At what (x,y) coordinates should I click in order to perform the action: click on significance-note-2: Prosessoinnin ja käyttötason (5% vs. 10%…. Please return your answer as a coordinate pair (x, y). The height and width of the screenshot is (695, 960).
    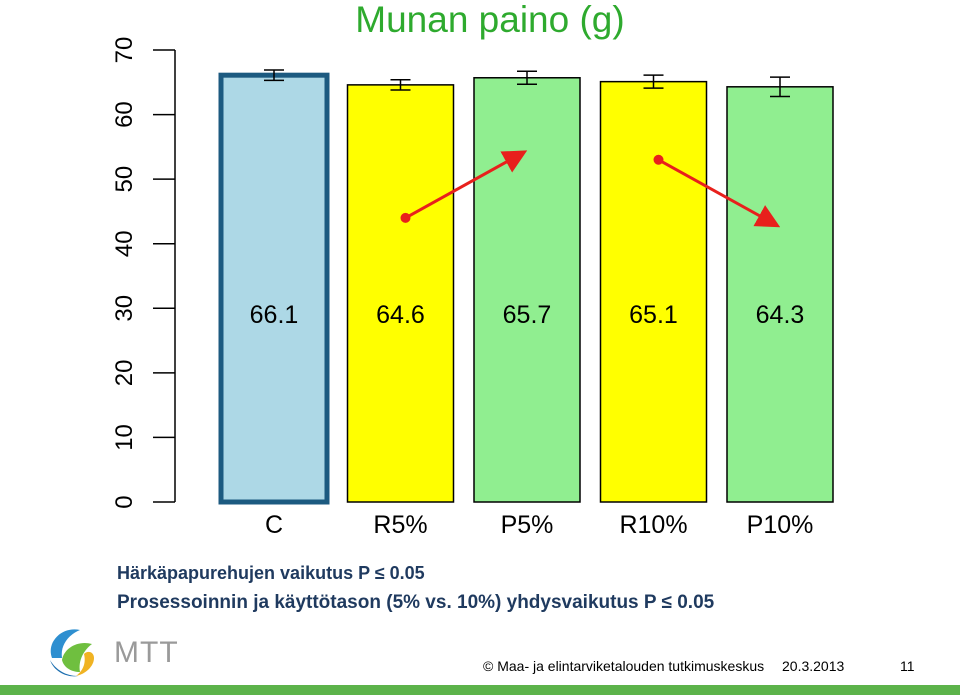
    Looking at the image, I should click on (416, 602).